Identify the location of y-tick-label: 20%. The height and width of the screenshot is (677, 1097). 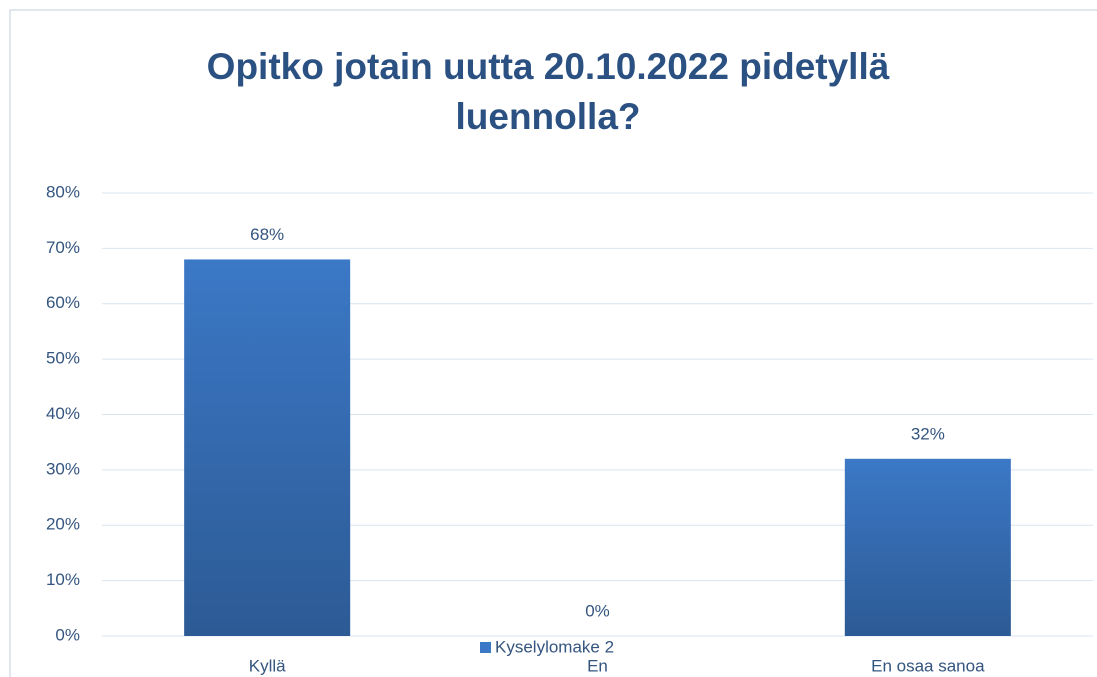
(63, 524).